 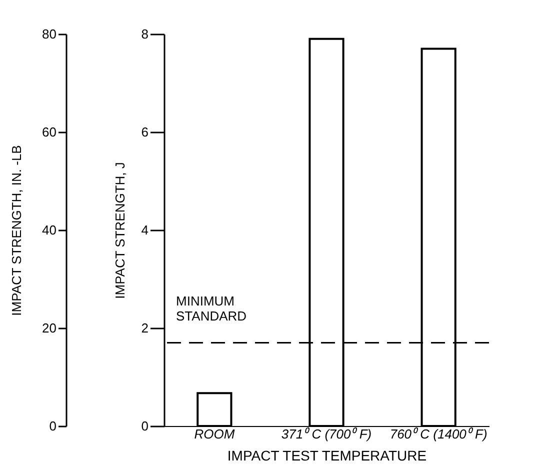 I want to click on y2-tick-label: 60, so click(x=49, y=132).